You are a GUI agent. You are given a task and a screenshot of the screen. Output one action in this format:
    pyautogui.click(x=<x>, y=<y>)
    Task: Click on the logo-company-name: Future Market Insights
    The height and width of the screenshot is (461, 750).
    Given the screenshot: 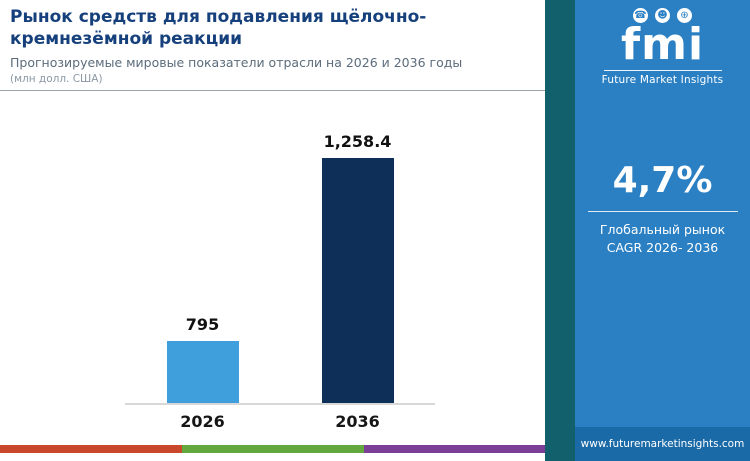 What is the action you would take?
    pyautogui.click(x=662, y=79)
    